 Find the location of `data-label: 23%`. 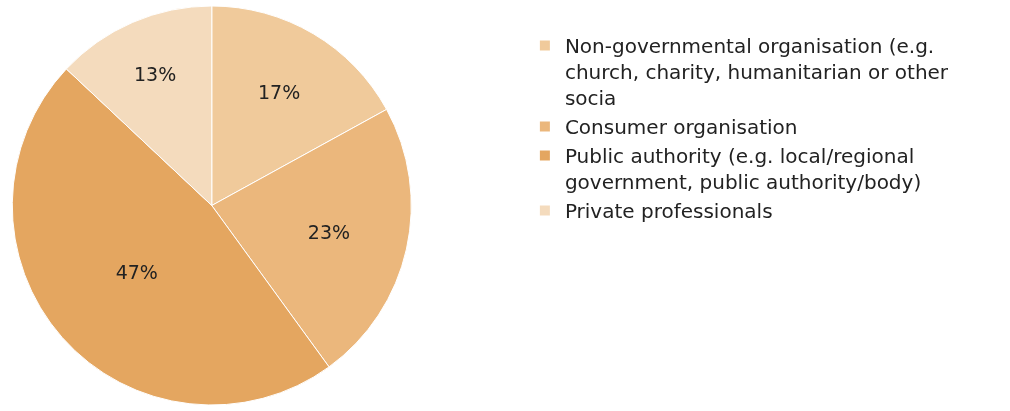

data-label: 23% is located at coordinates (329, 231).